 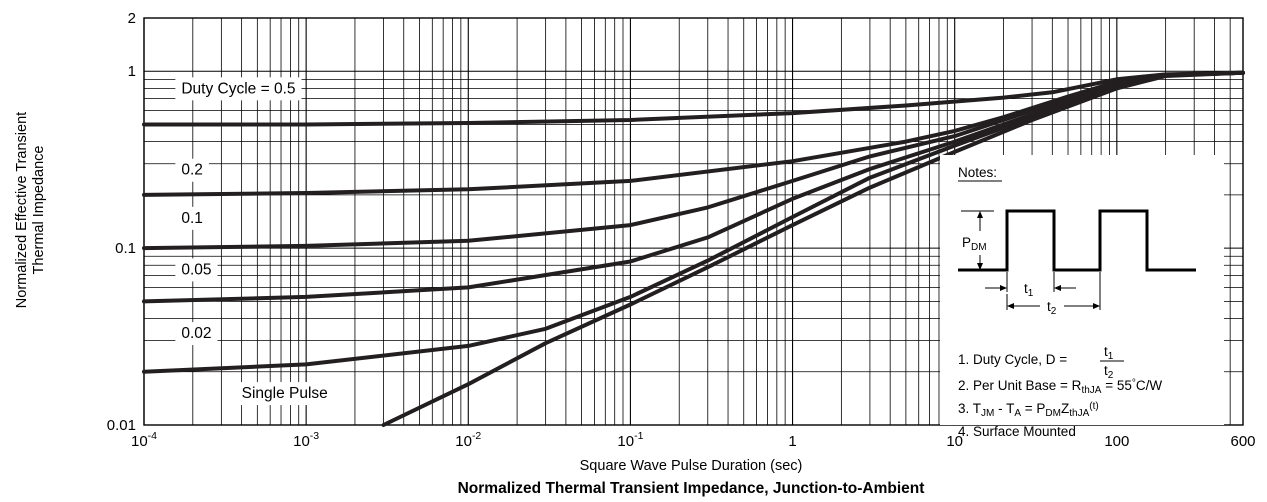 What do you see at coordinates (1010, 306) in the screenshot?
I see `t2-arrow-left` at bounding box center [1010, 306].